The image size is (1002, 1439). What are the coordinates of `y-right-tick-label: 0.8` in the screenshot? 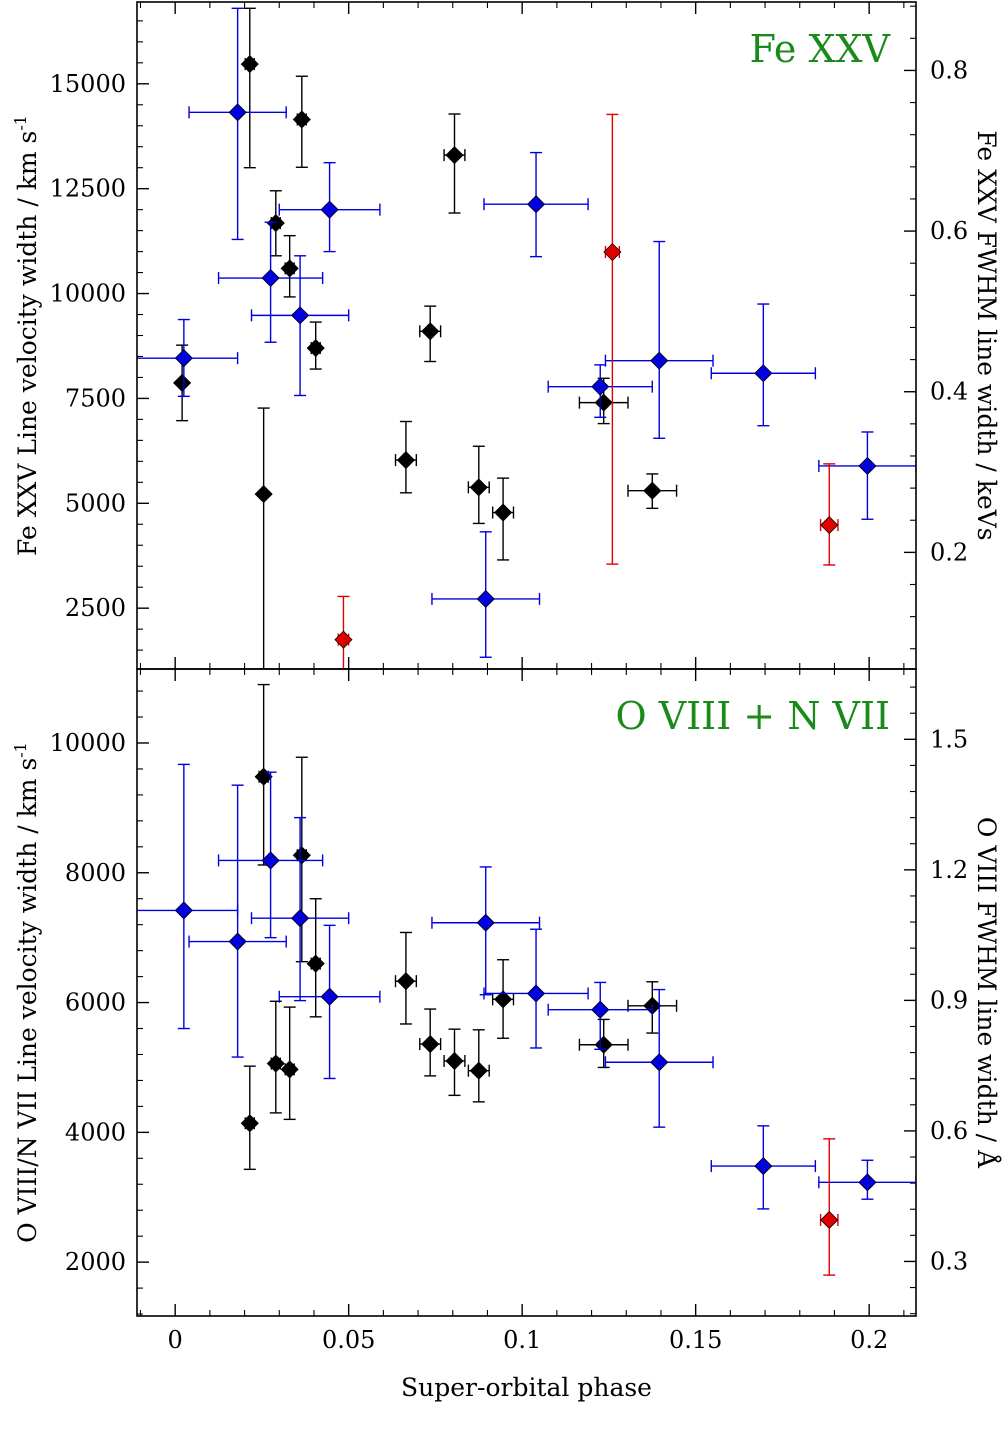 It's located at (949, 70).